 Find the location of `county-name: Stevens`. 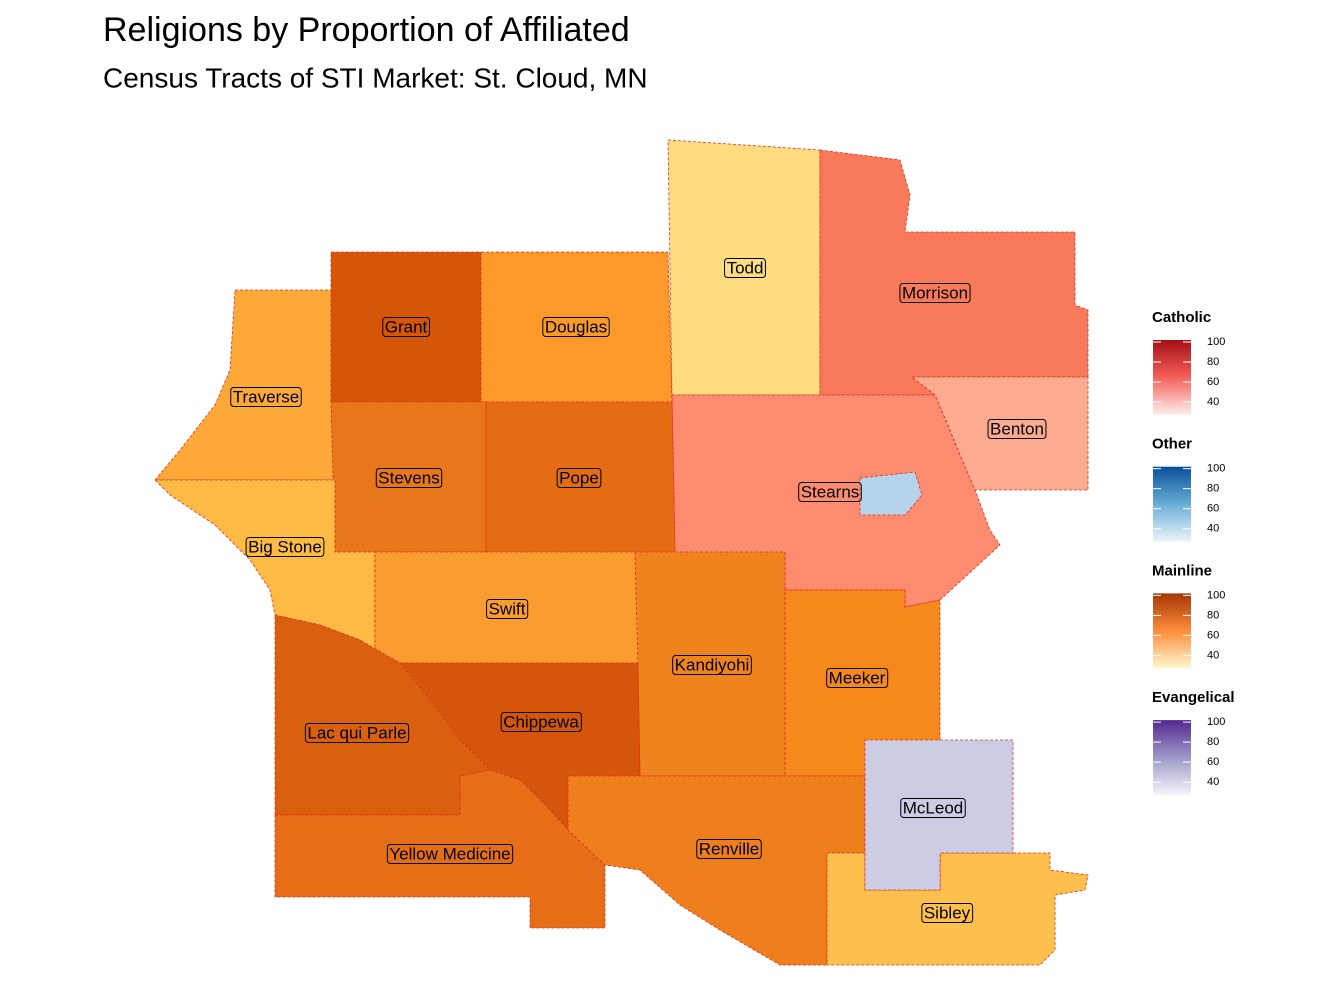

county-name: Stevens is located at coordinates (408, 477).